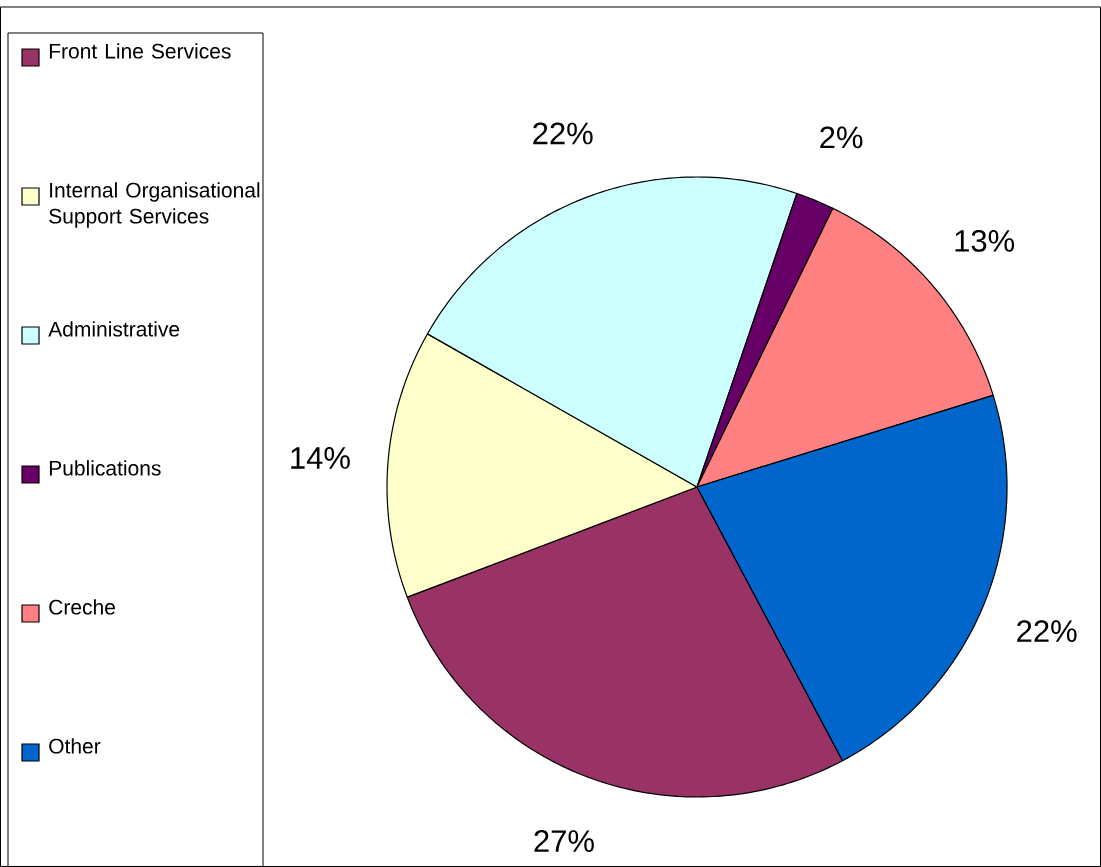 This screenshot has height=867, width=1101. I want to click on legend-label: Other, so click(75, 746).